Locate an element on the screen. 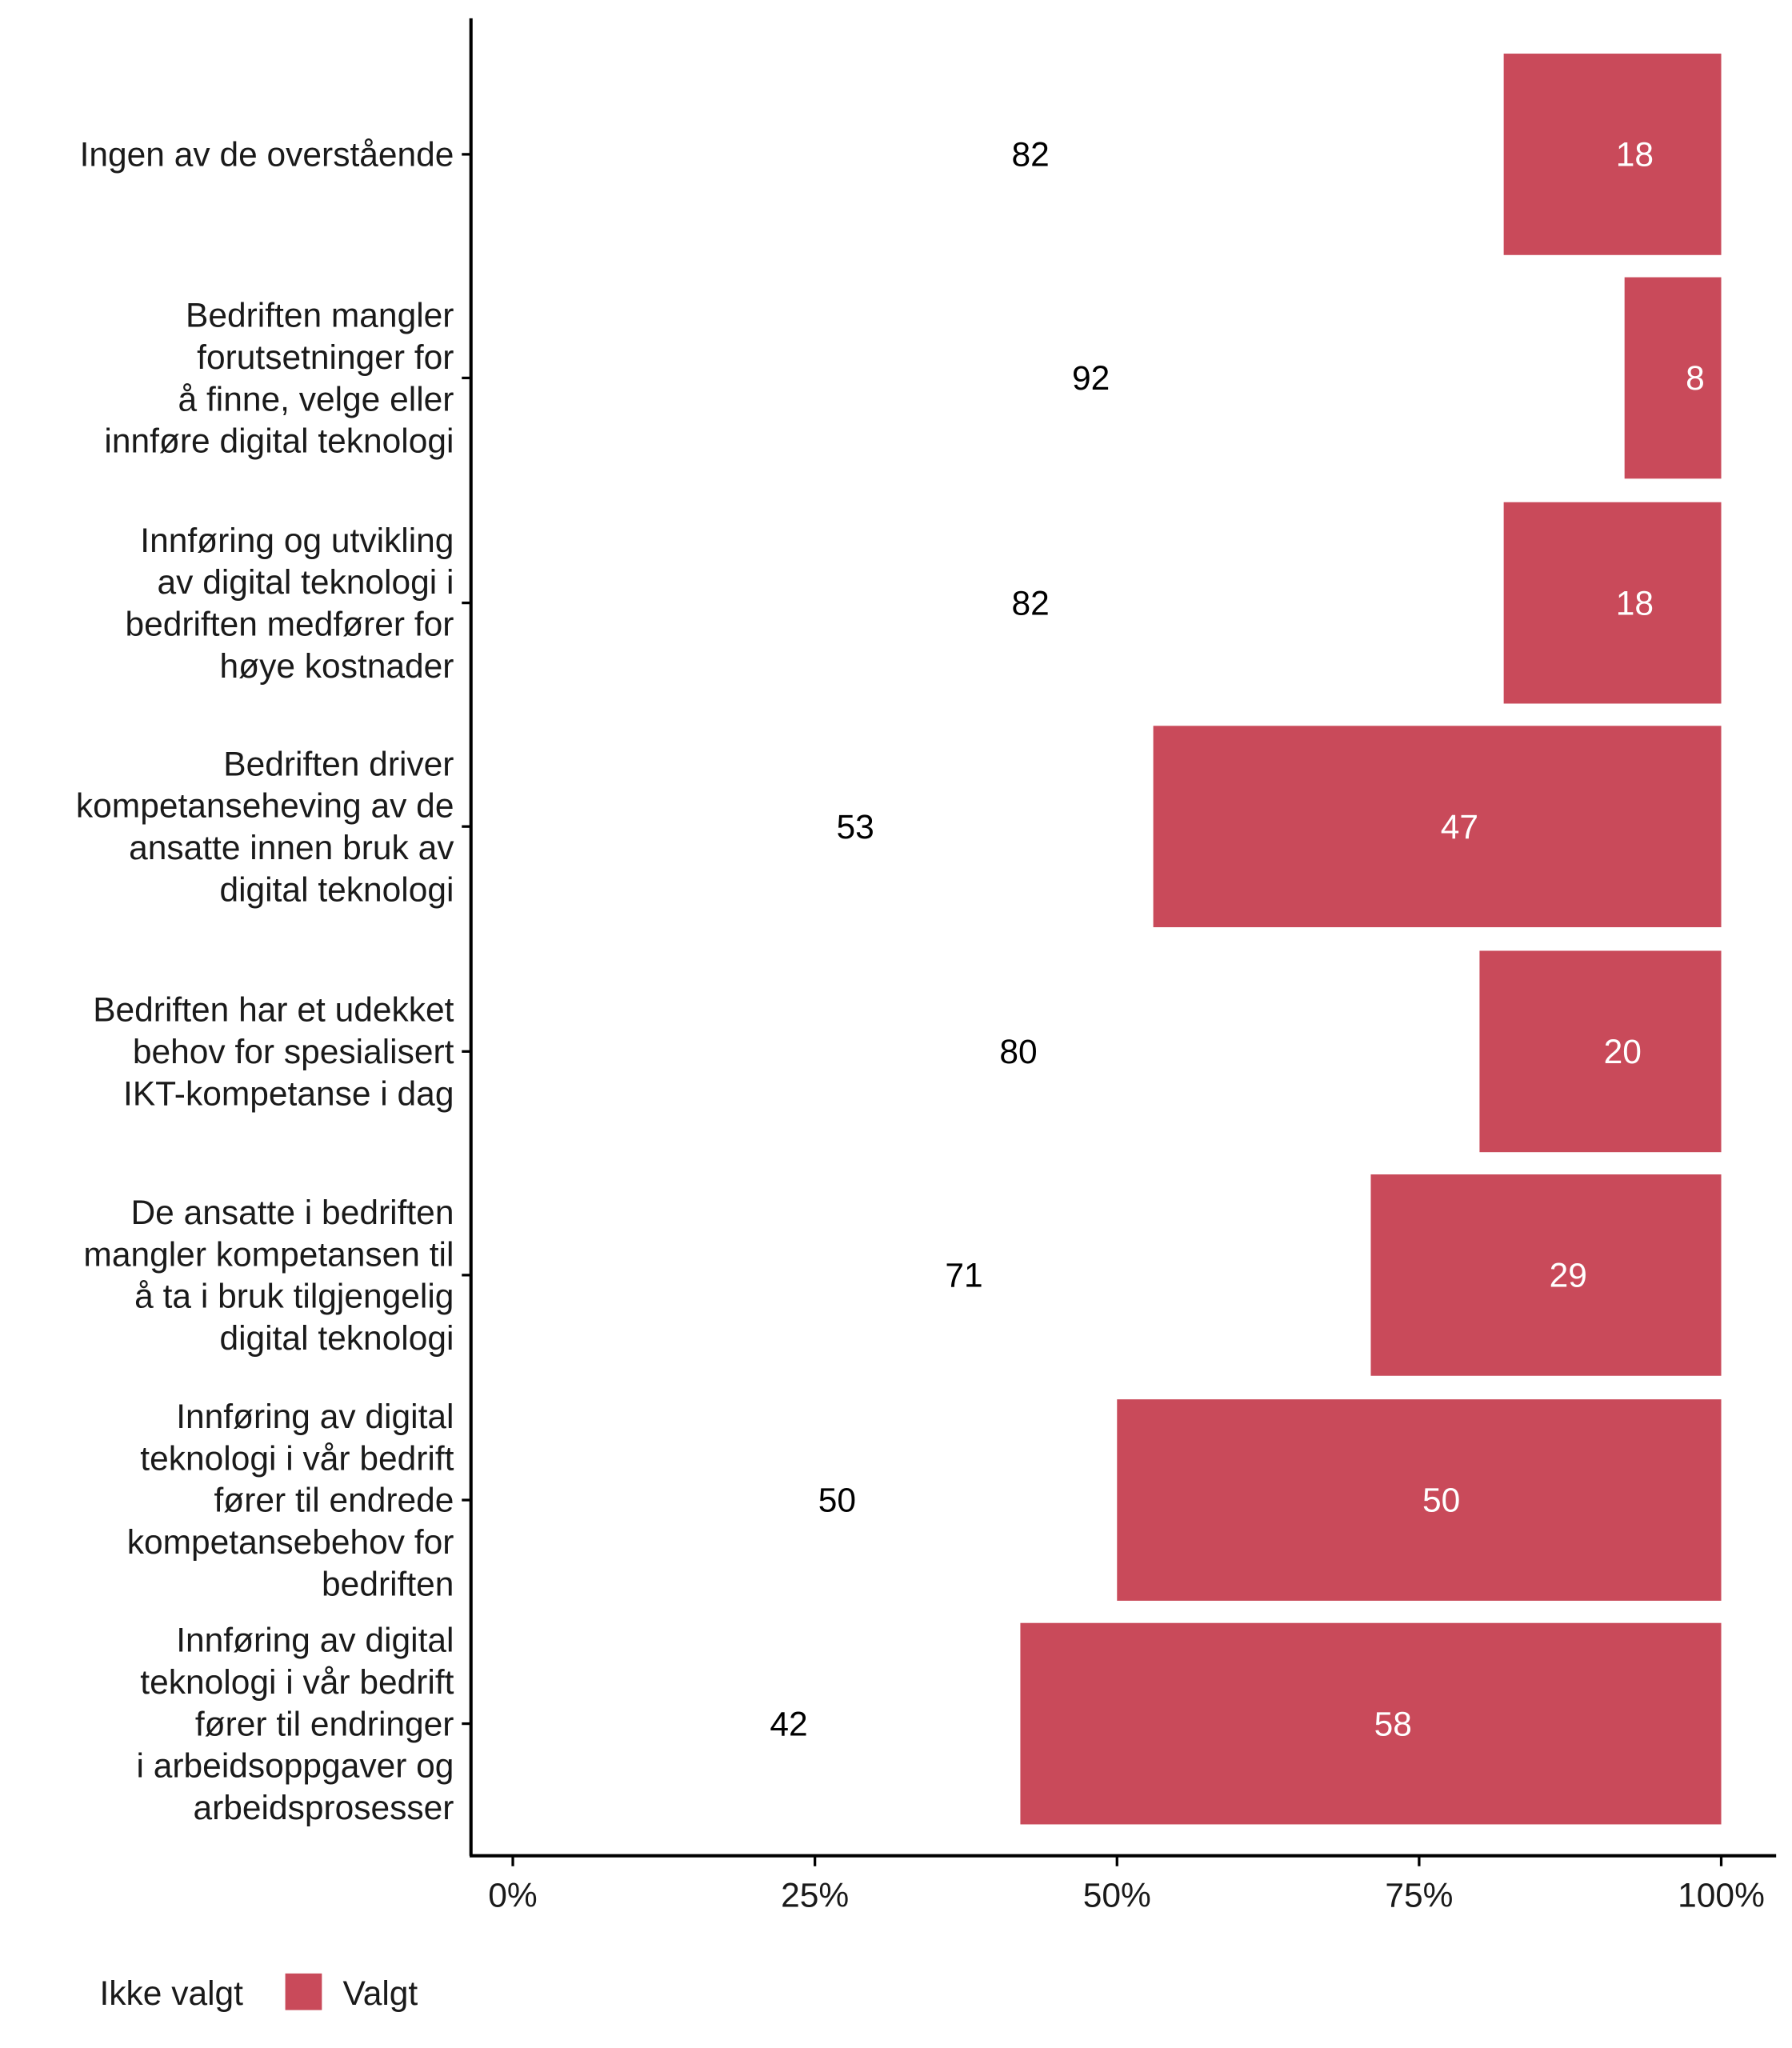  category-label: å finne, velge eller is located at coordinates (316, 399).